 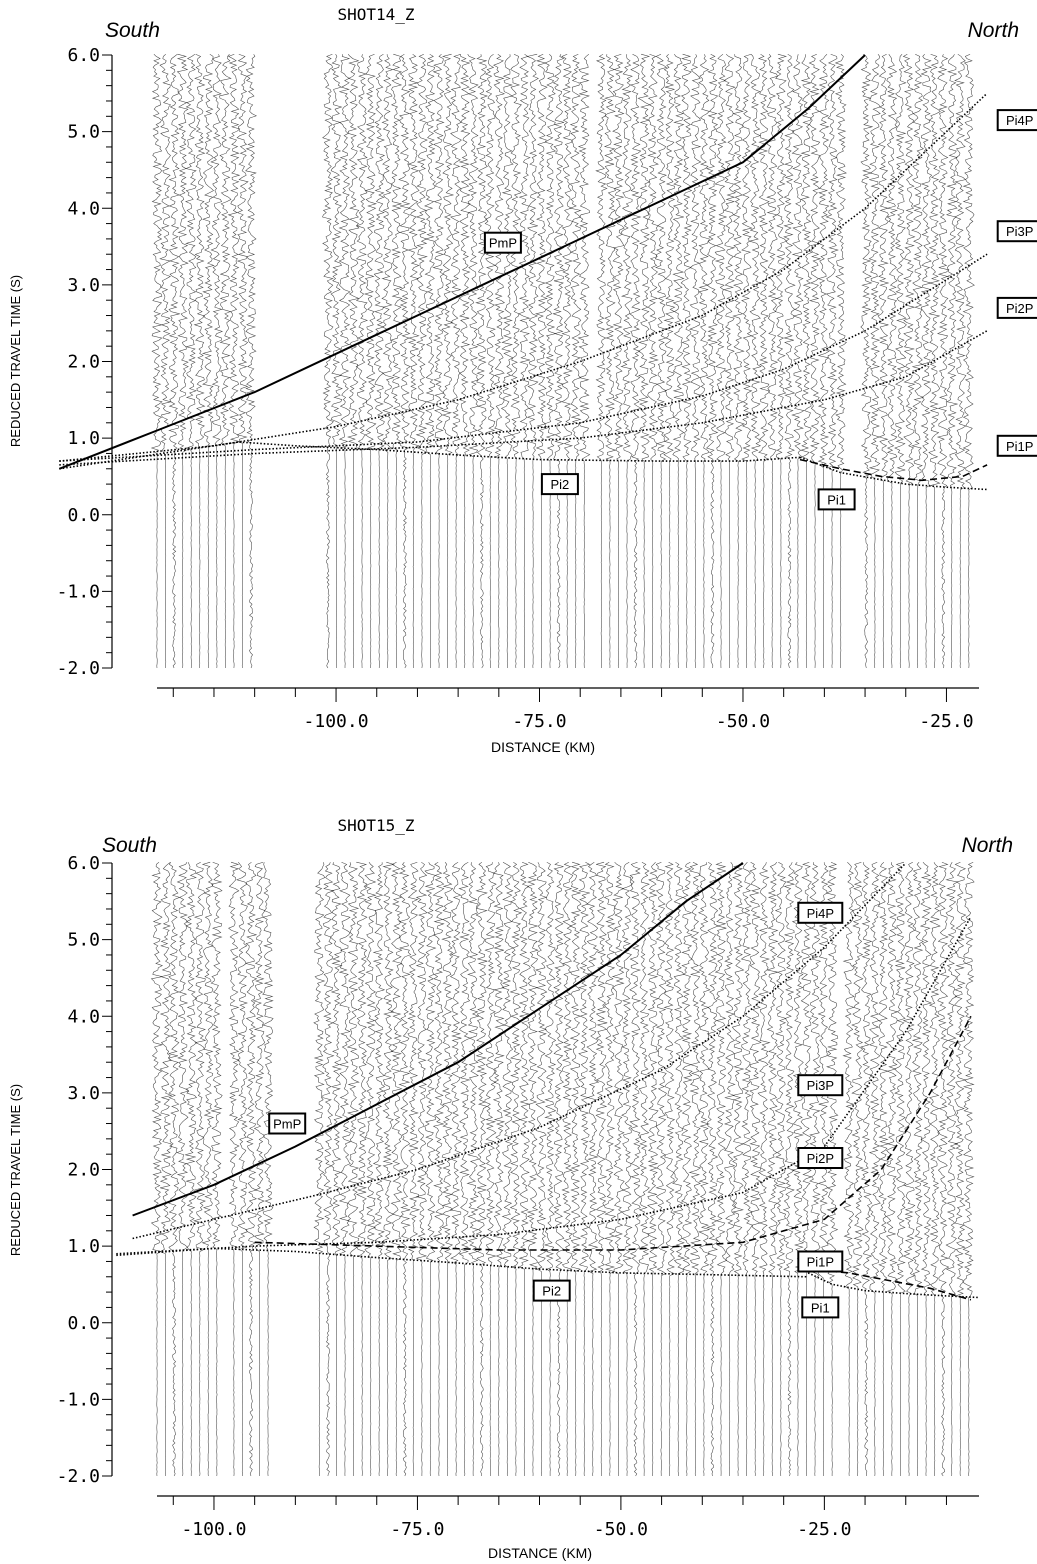 I want to click on north-label: North, so click(x=987, y=845).